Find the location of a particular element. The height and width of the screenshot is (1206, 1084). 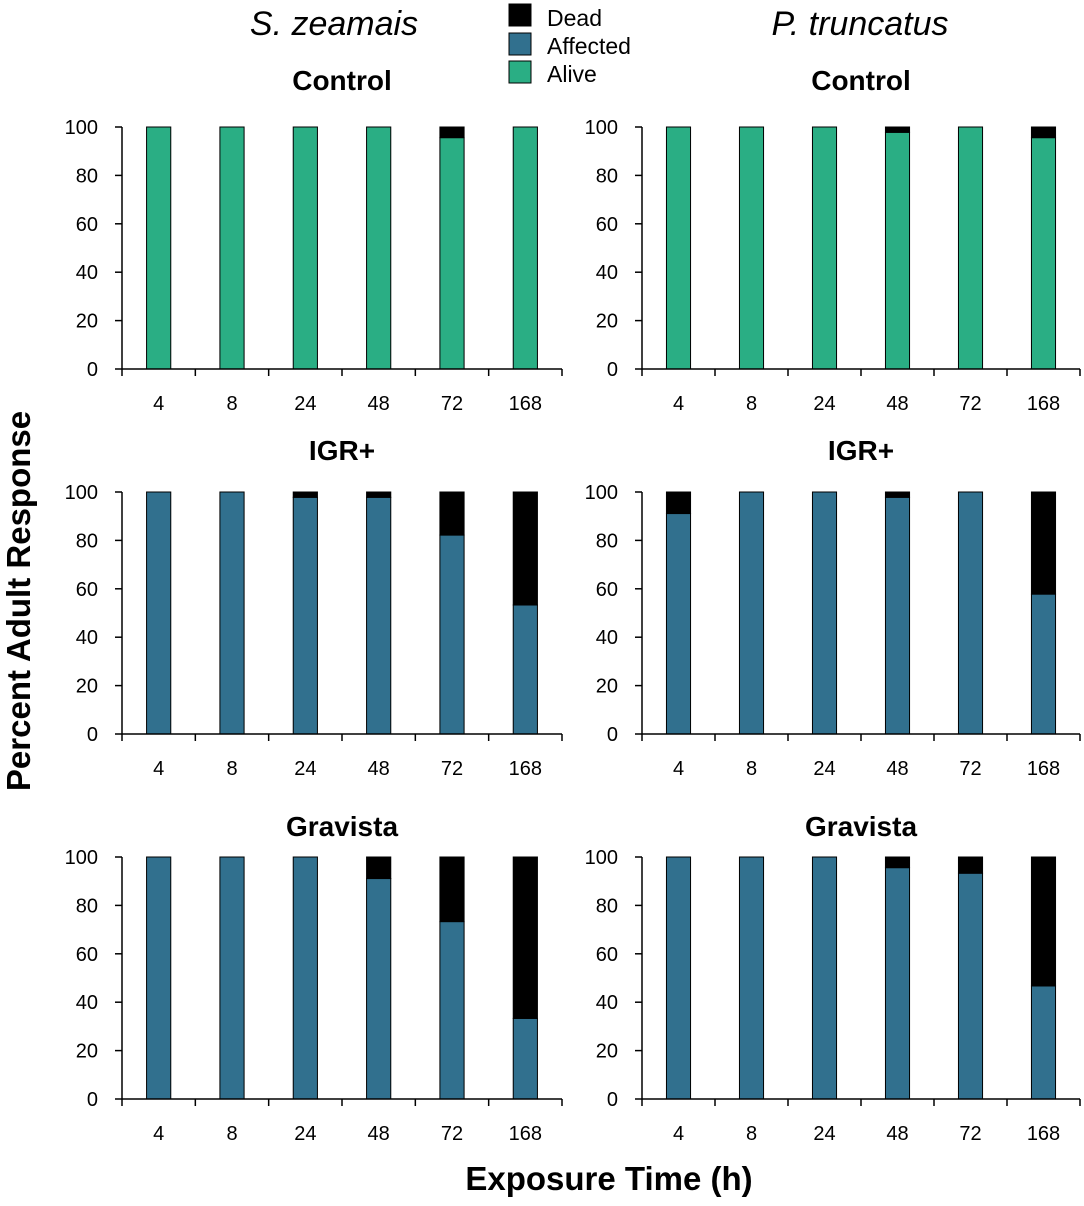

legend-label-alive: Alive is located at coordinates (572, 74).